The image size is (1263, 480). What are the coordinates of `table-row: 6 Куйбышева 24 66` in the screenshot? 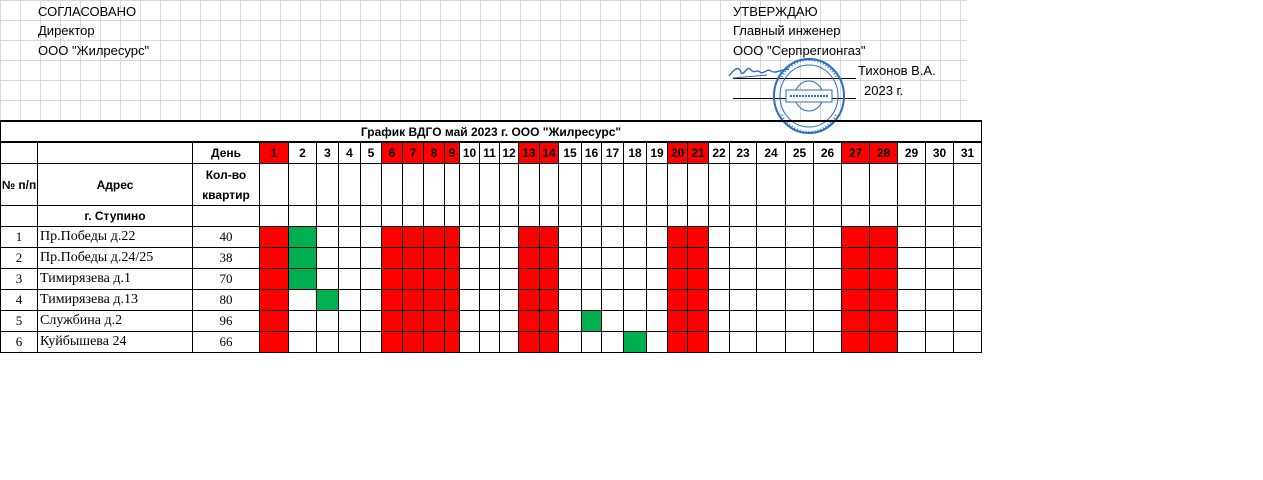 It's located at (491, 342).